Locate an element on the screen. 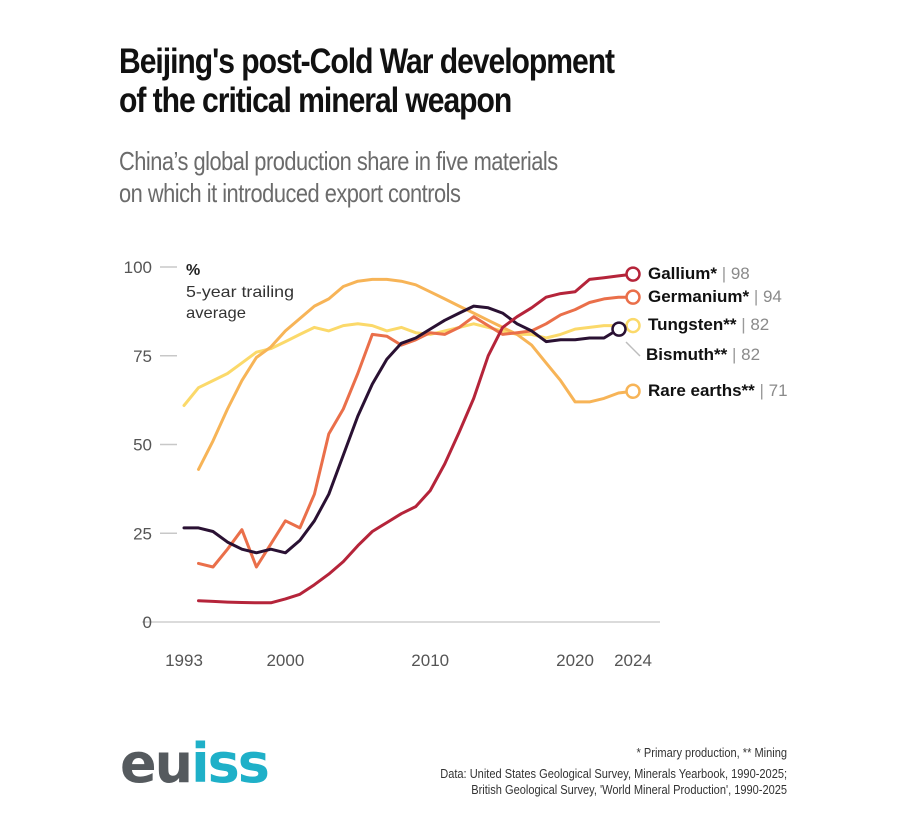  series-endpoints is located at coordinates (626, 332).